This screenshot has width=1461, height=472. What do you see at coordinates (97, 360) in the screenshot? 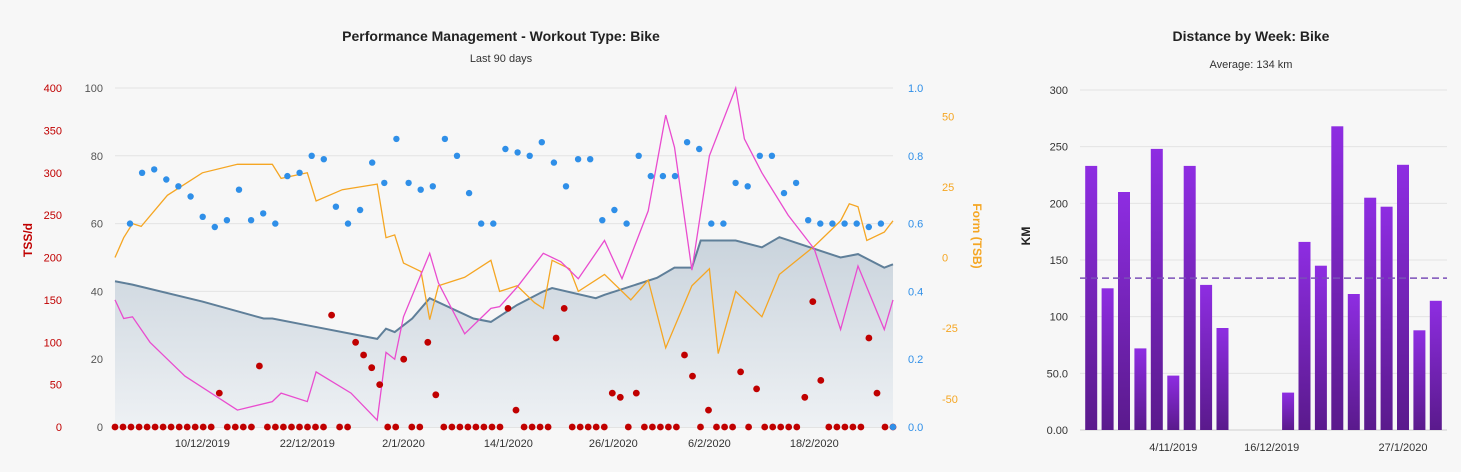
I see `fitness-tick-label: 20` at bounding box center [97, 360].